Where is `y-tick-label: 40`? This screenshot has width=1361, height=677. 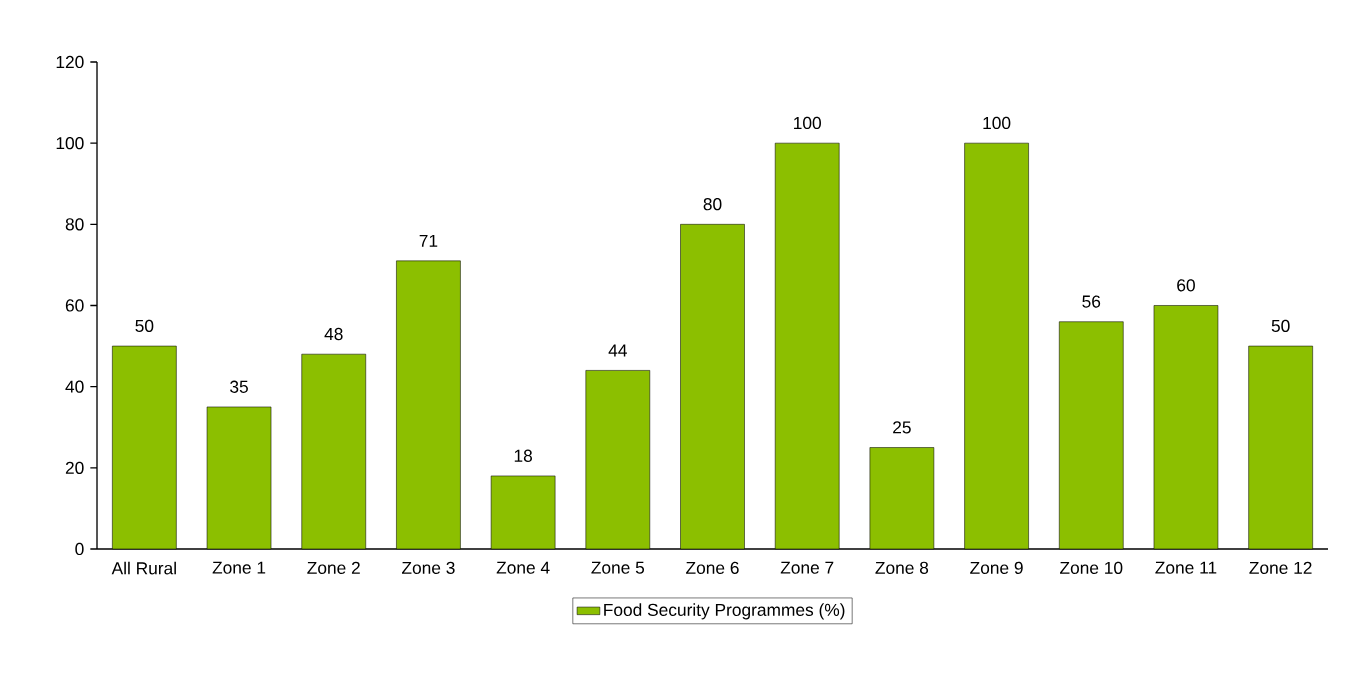
y-tick-label: 40 is located at coordinates (74, 386).